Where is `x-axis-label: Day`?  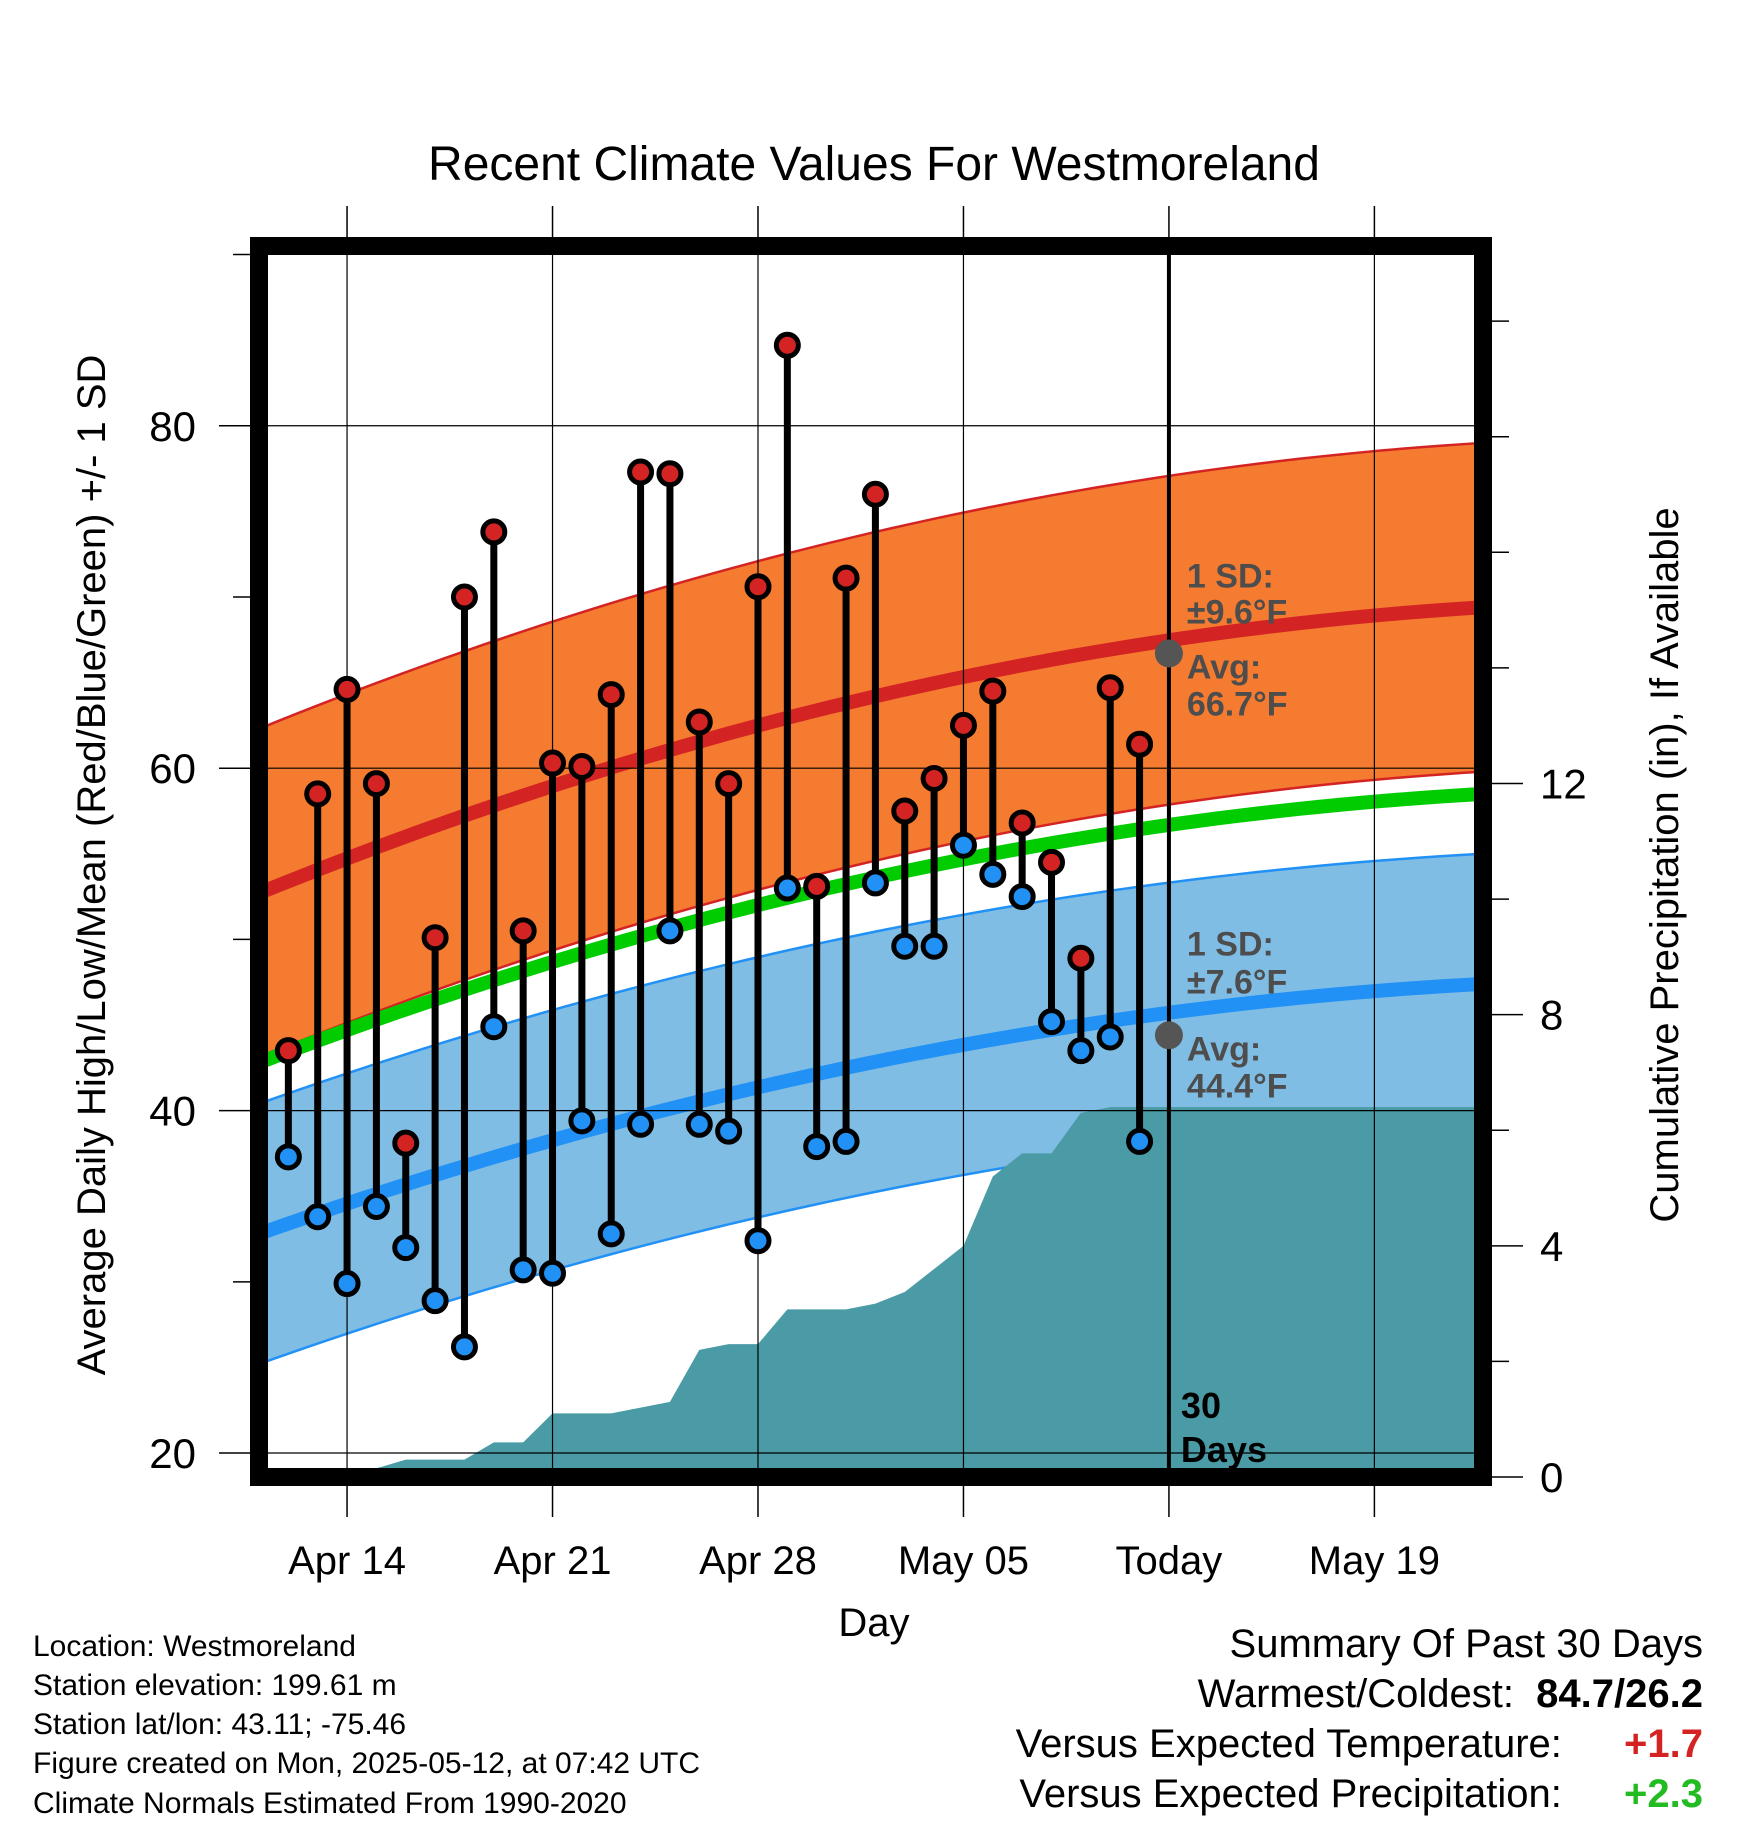 x-axis-label: Day is located at coordinates (873, 1623).